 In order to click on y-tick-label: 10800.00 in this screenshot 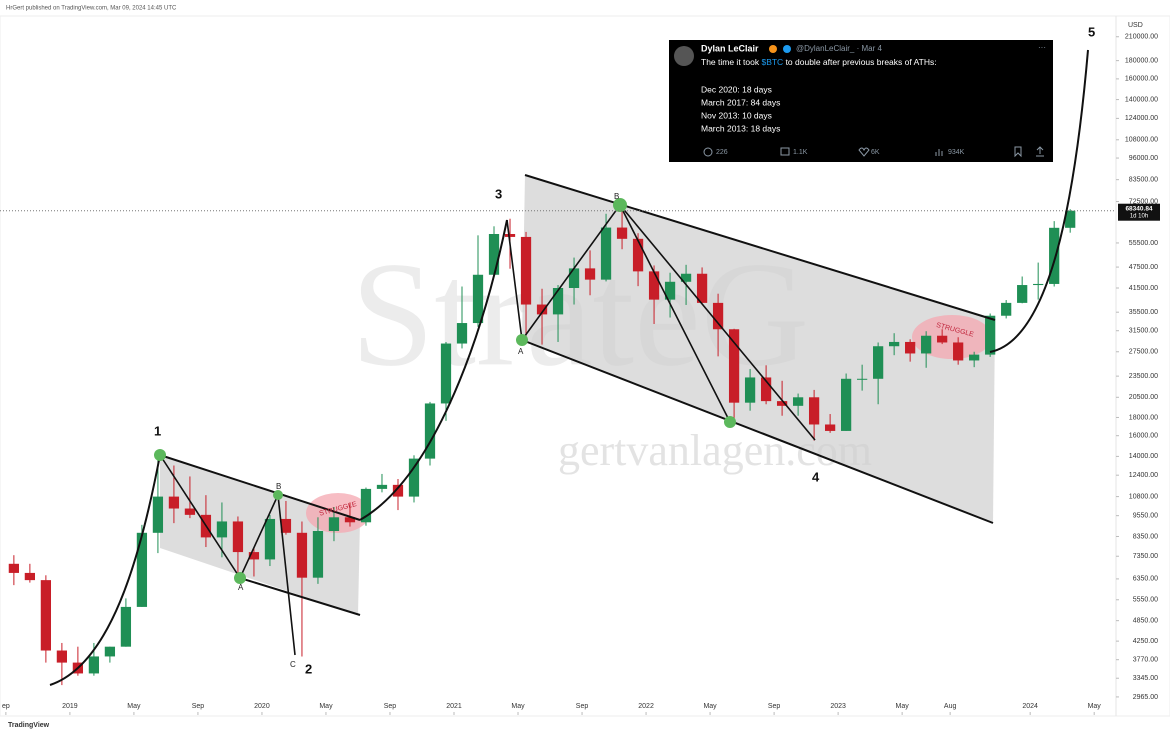, I will do `click(1143, 496)`.